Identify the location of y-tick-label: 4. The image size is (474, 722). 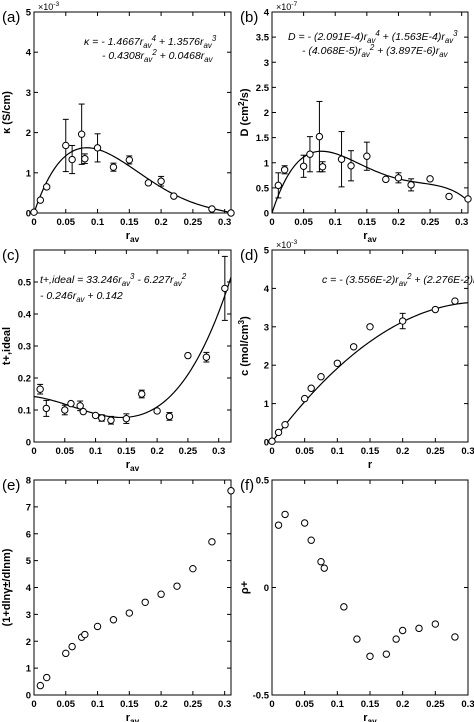
(267, 289).